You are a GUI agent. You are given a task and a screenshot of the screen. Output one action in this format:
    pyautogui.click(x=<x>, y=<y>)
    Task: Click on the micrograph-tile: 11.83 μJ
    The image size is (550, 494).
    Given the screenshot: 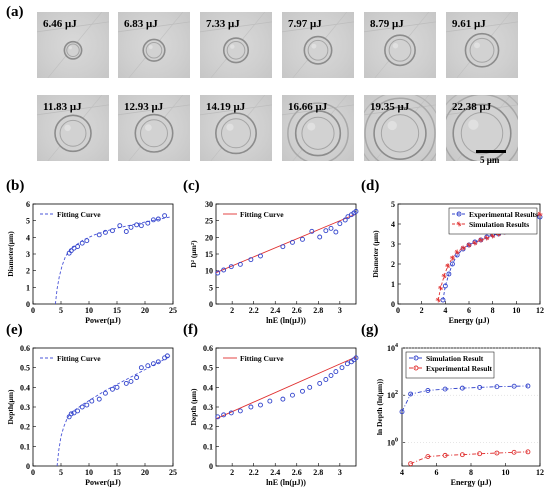 What is the action you would take?
    pyautogui.click(x=73, y=128)
    